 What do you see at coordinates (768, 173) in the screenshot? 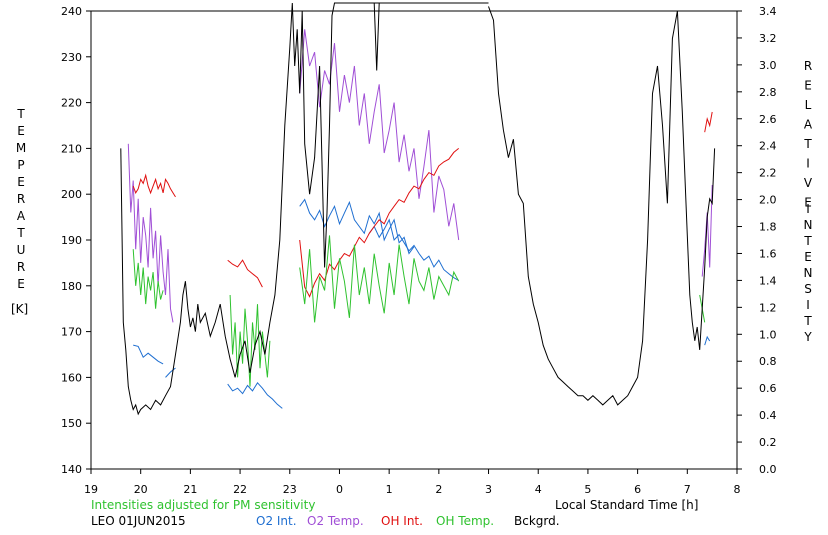
I see `right-tick-label: 2.2` at bounding box center [768, 173].